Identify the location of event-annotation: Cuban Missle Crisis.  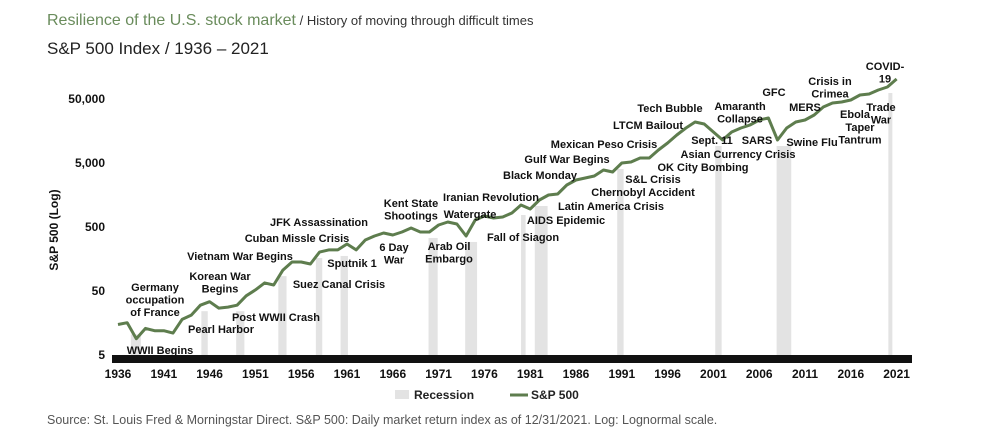
(297, 239).